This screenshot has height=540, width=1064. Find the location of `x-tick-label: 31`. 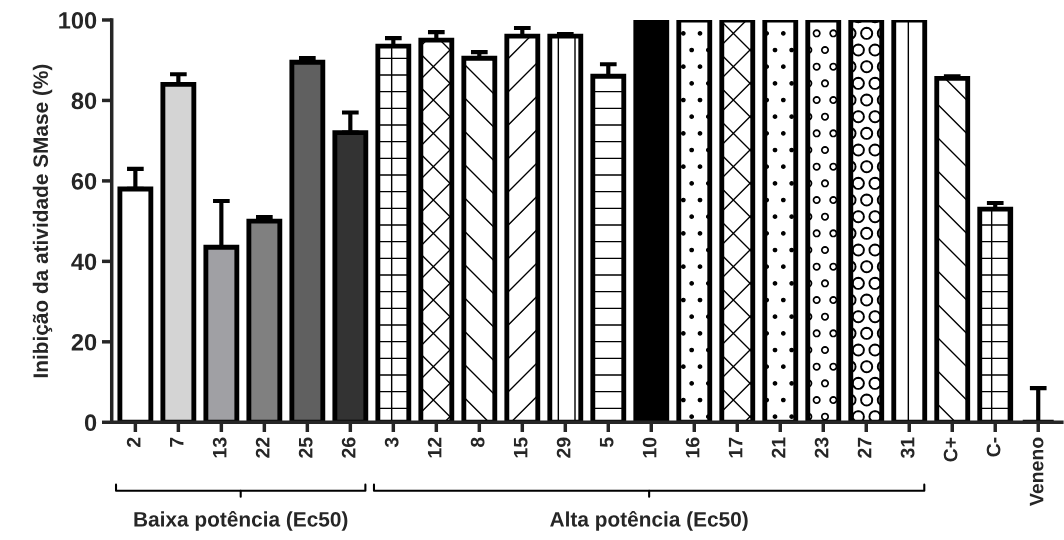

x-tick-label: 31 is located at coordinates (907, 448).